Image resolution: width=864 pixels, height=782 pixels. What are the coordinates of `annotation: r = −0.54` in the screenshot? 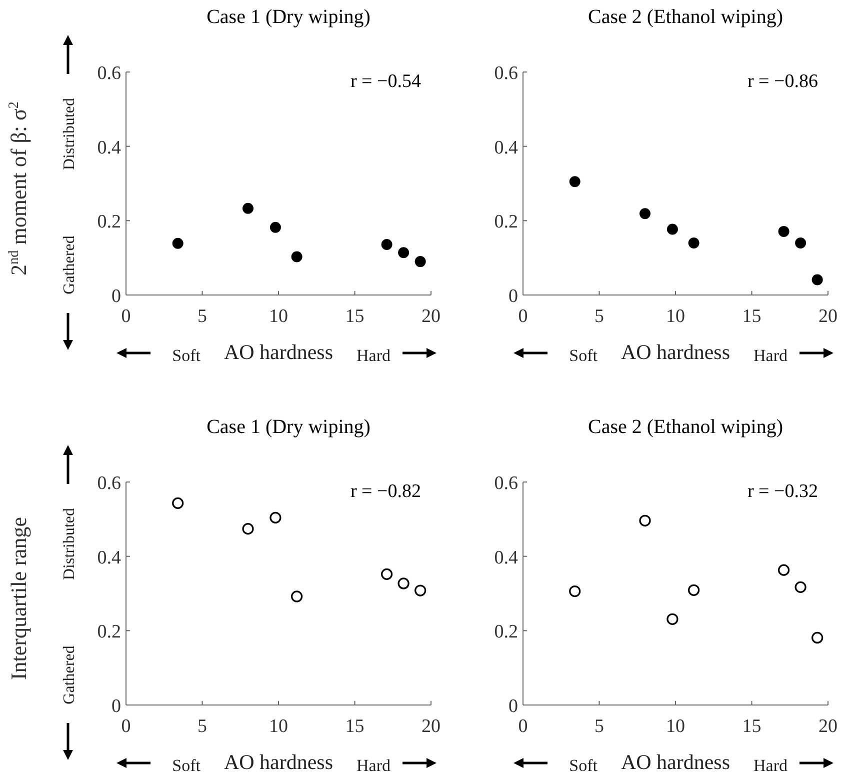 It's located at (386, 81).